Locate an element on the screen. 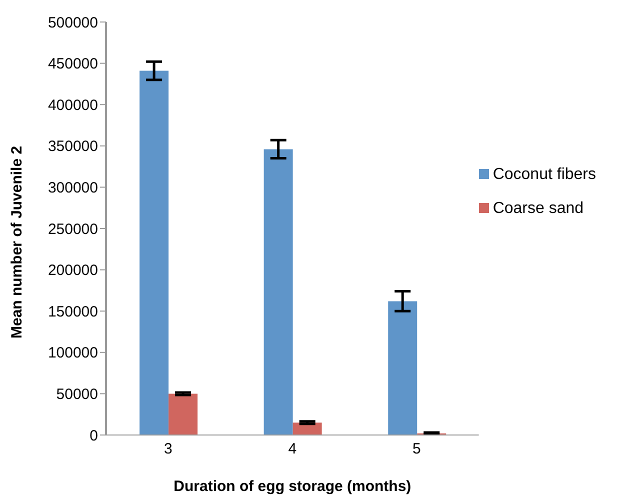 This screenshot has height=503, width=624. y-tick-label: 300000 is located at coordinates (73, 188).